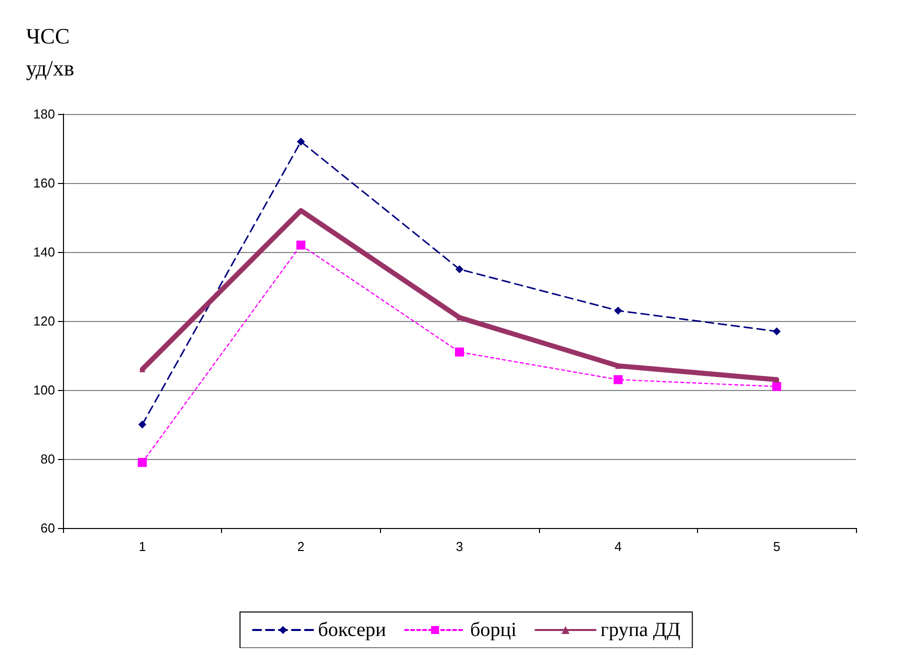 The height and width of the screenshot is (657, 917). What do you see at coordinates (50, 52) in the screenshot?
I see `y-axis-title: ЧСС уд/хв` at bounding box center [50, 52].